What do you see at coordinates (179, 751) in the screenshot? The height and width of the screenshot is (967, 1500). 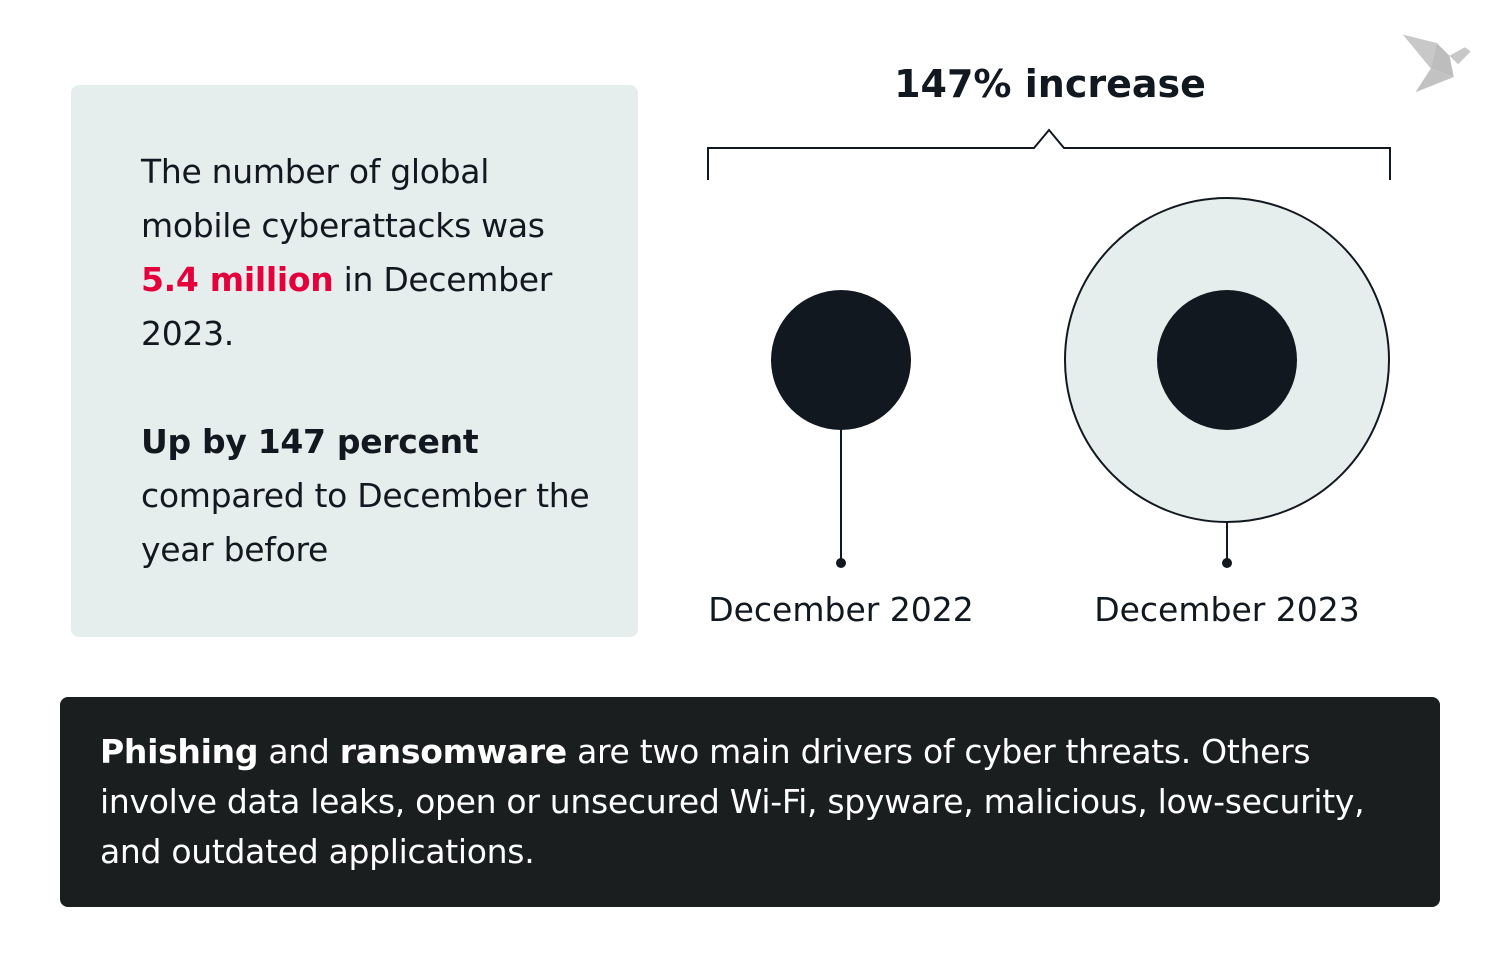 I see `text: Phishing` at bounding box center [179, 751].